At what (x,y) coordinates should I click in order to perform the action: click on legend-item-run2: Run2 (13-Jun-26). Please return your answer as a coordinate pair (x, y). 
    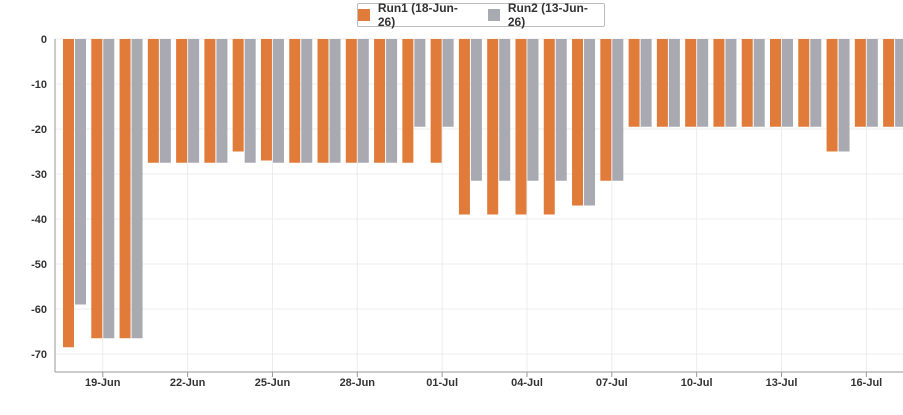
    Looking at the image, I should click on (546, 15).